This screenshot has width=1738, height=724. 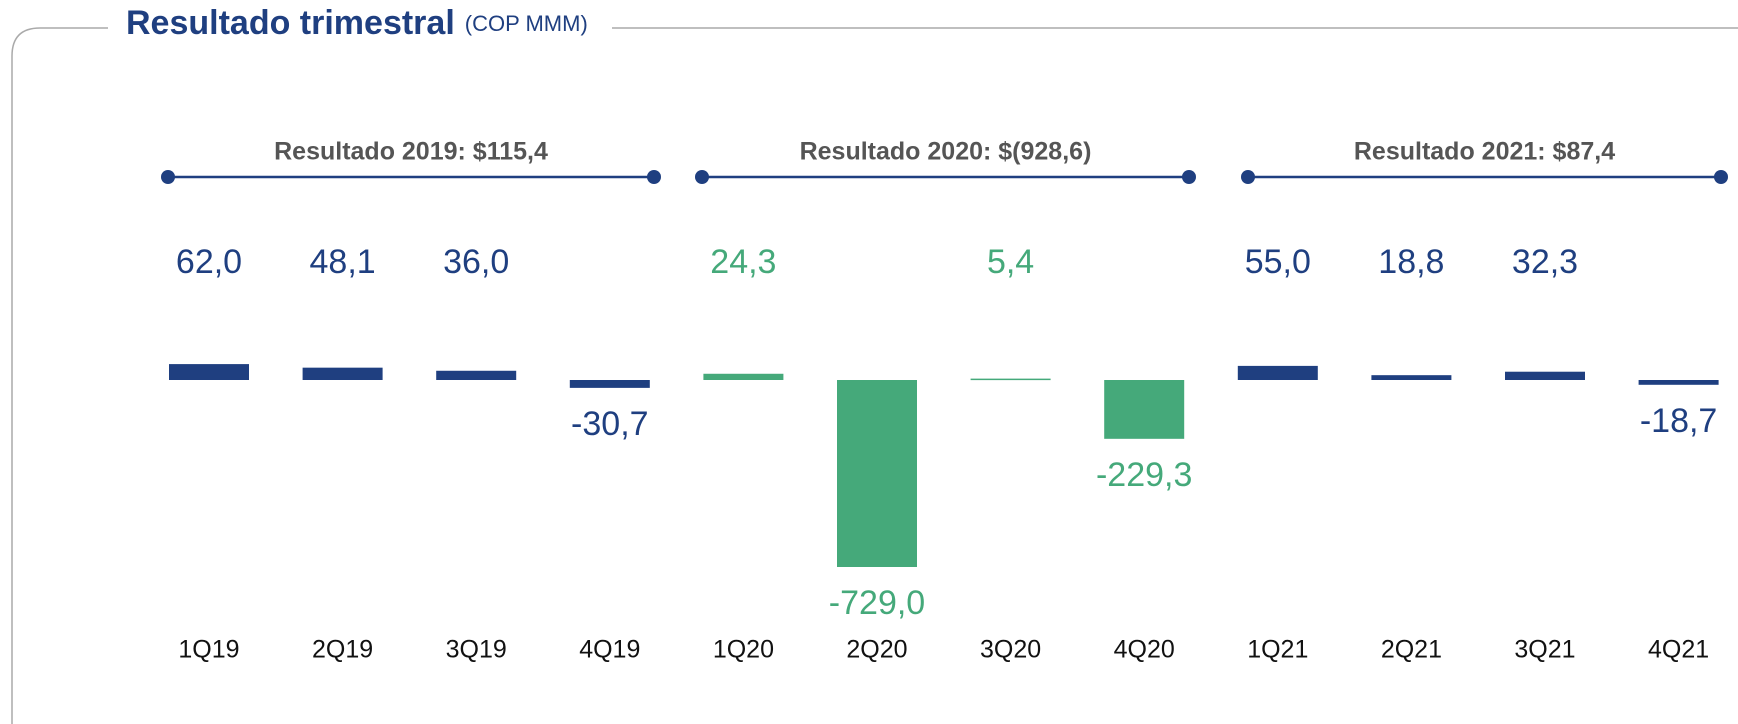 I want to click on data-label: 62,0, so click(x=209, y=262).